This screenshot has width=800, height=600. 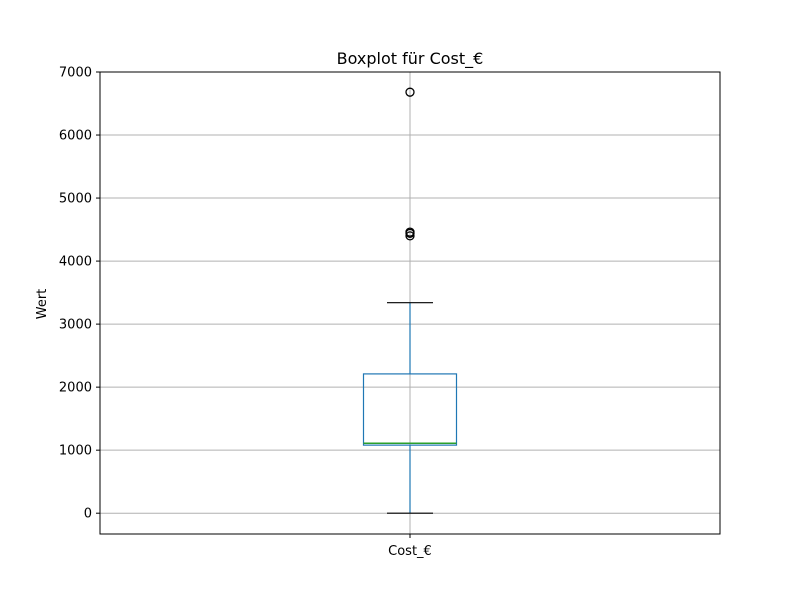 I want to click on x-ticks: Cost_€, so click(x=410, y=546).